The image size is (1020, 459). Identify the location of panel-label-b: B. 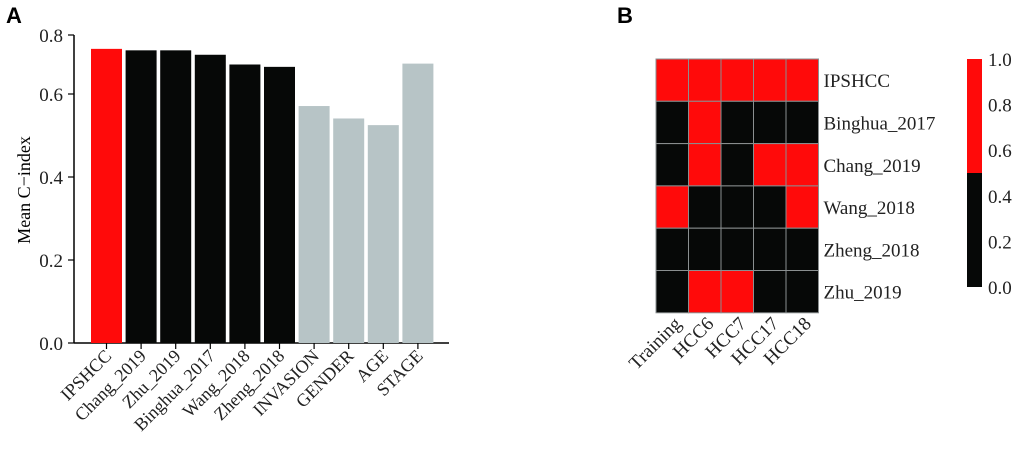
(625, 15).